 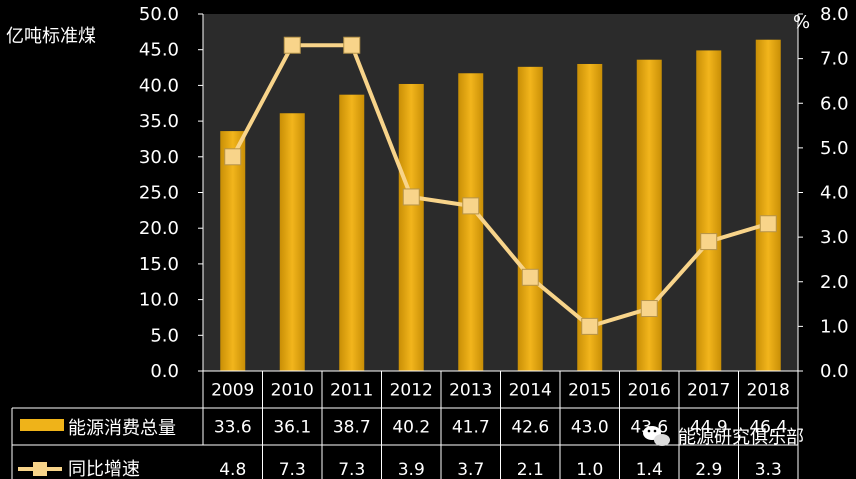 I want to click on y2-tick-label: 6.0, so click(x=834, y=103).